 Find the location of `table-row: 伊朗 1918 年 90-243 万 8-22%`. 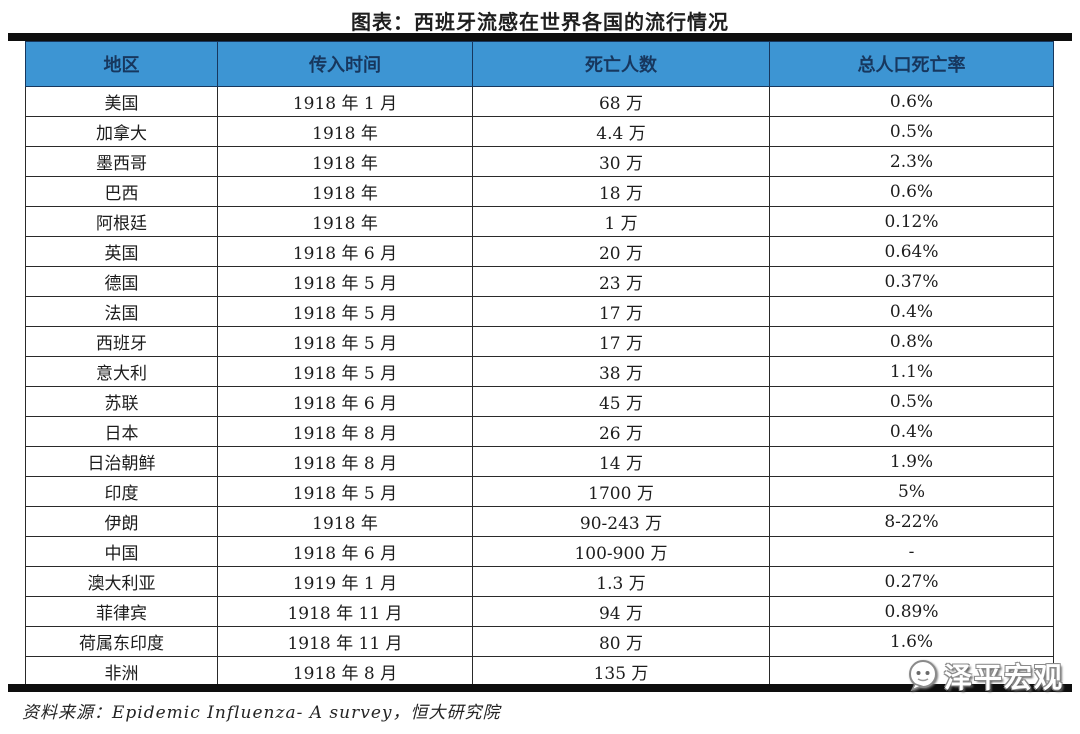

table-row: 伊朗 1918 年 90-243 万 8-22% is located at coordinates (539, 521).